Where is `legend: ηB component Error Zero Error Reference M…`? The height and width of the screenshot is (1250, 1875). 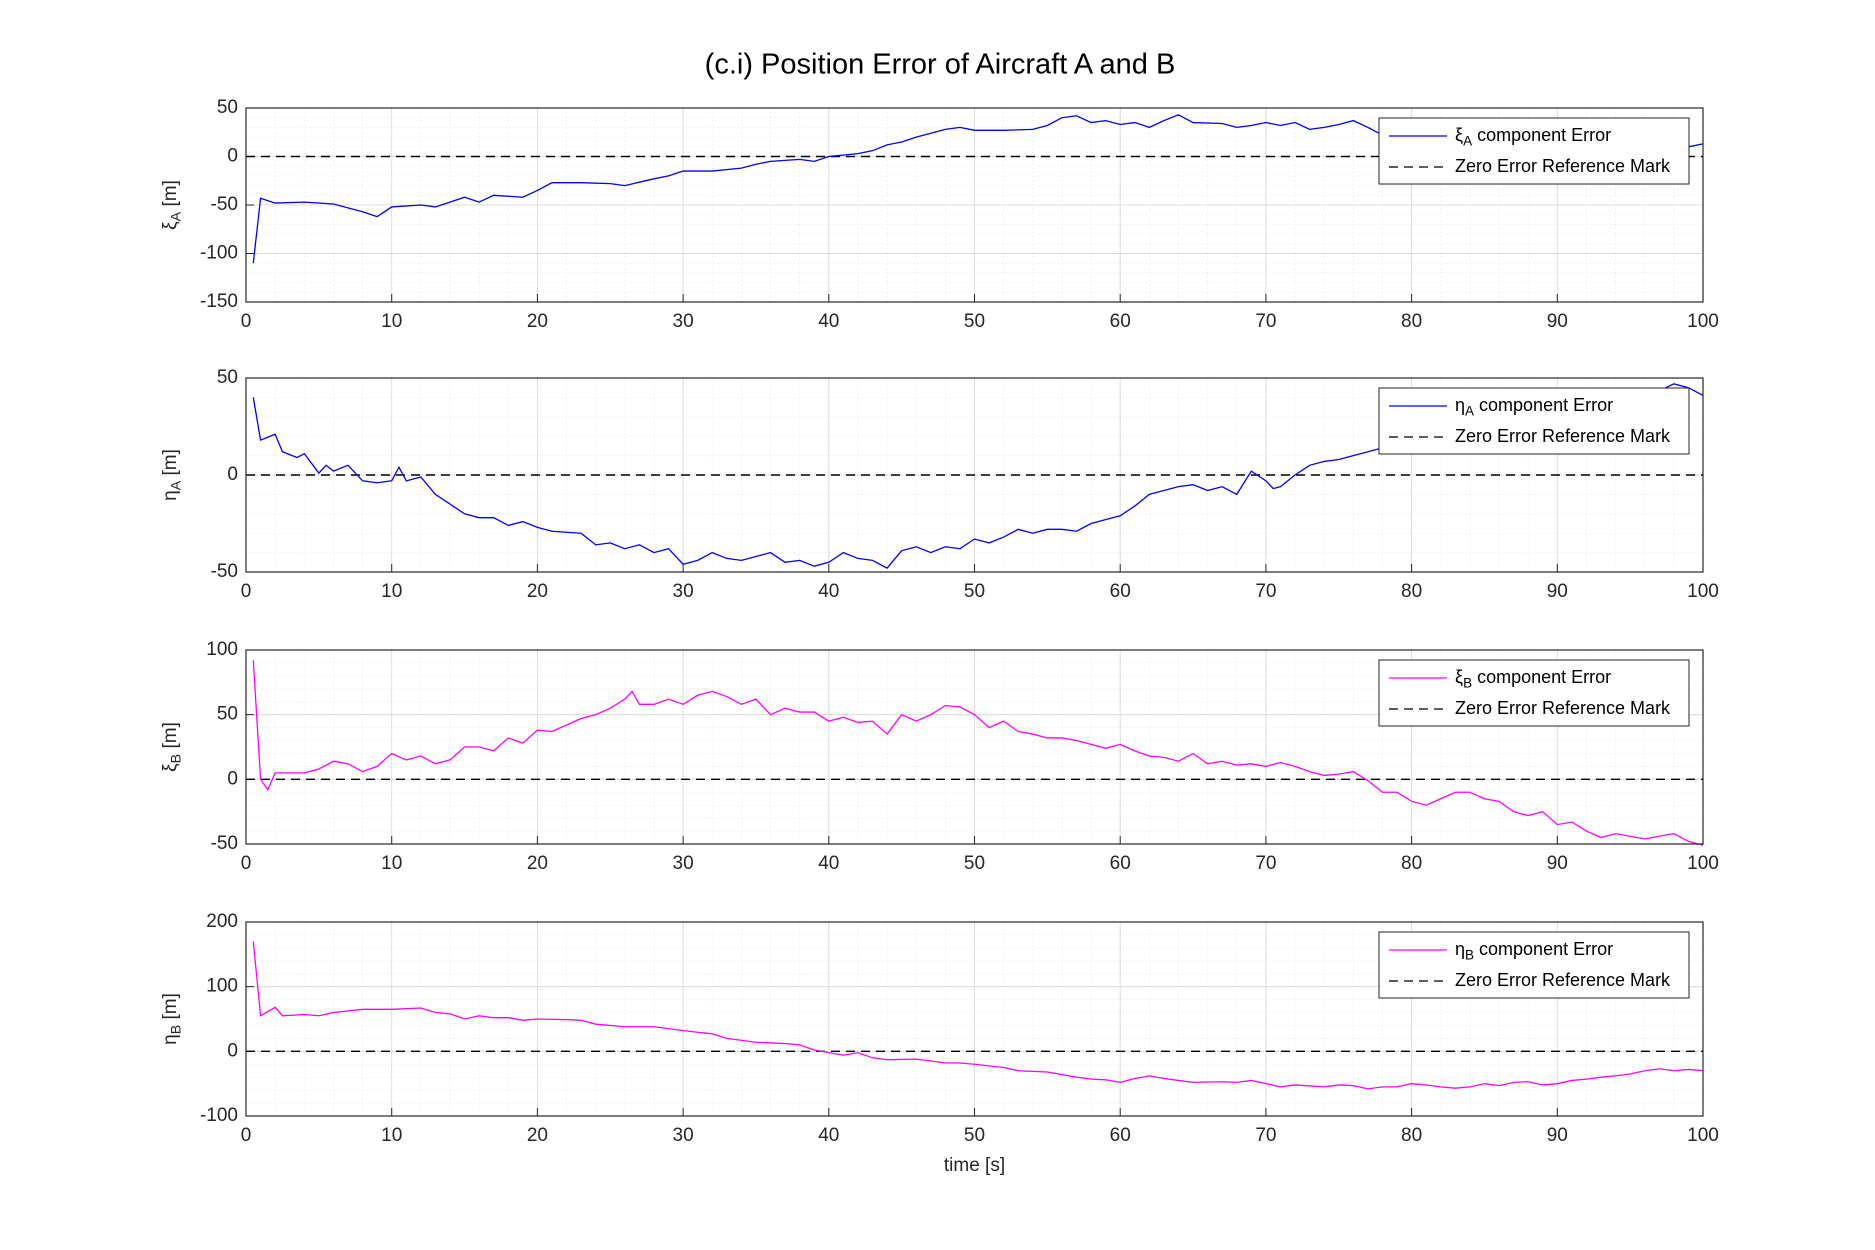
legend: ηB component Error Zero Error Reference M… is located at coordinates (1534, 965).